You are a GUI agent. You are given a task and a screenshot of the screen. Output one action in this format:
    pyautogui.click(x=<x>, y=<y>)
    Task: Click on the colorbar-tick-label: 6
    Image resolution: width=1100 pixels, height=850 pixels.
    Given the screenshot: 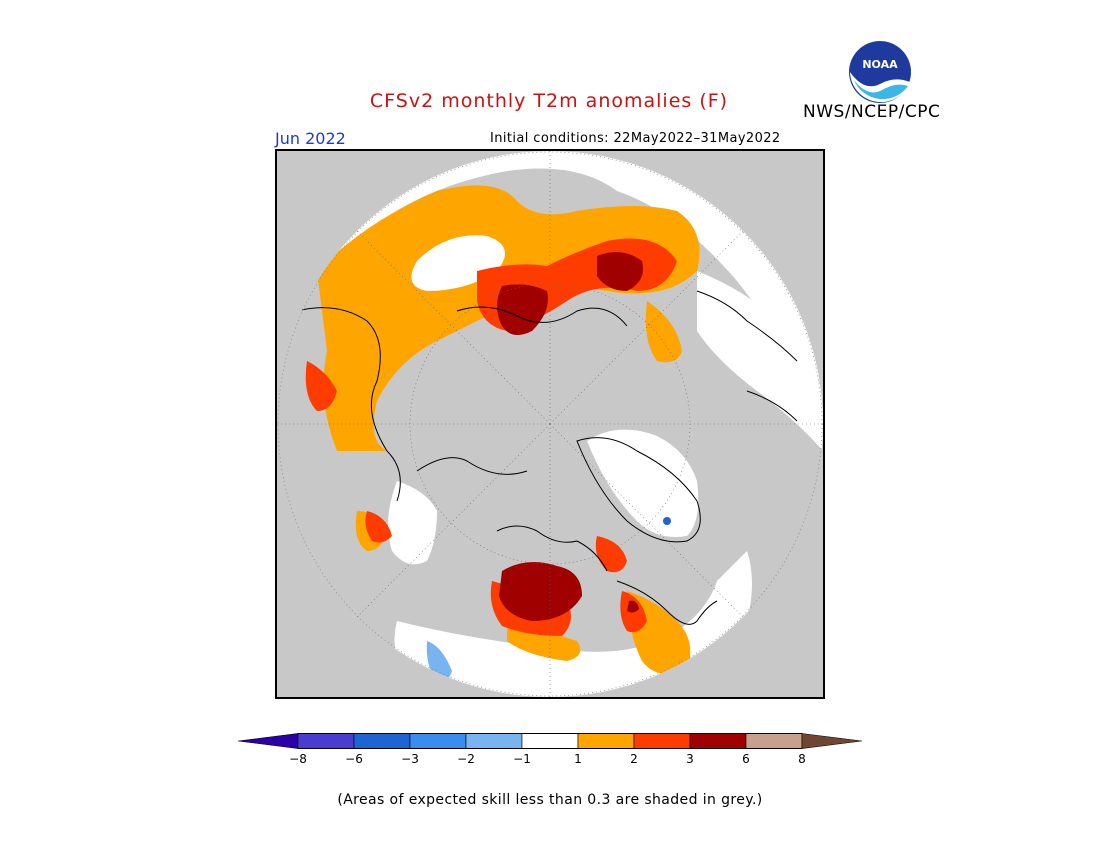 What is the action you would take?
    pyautogui.click(x=746, y=759)
    